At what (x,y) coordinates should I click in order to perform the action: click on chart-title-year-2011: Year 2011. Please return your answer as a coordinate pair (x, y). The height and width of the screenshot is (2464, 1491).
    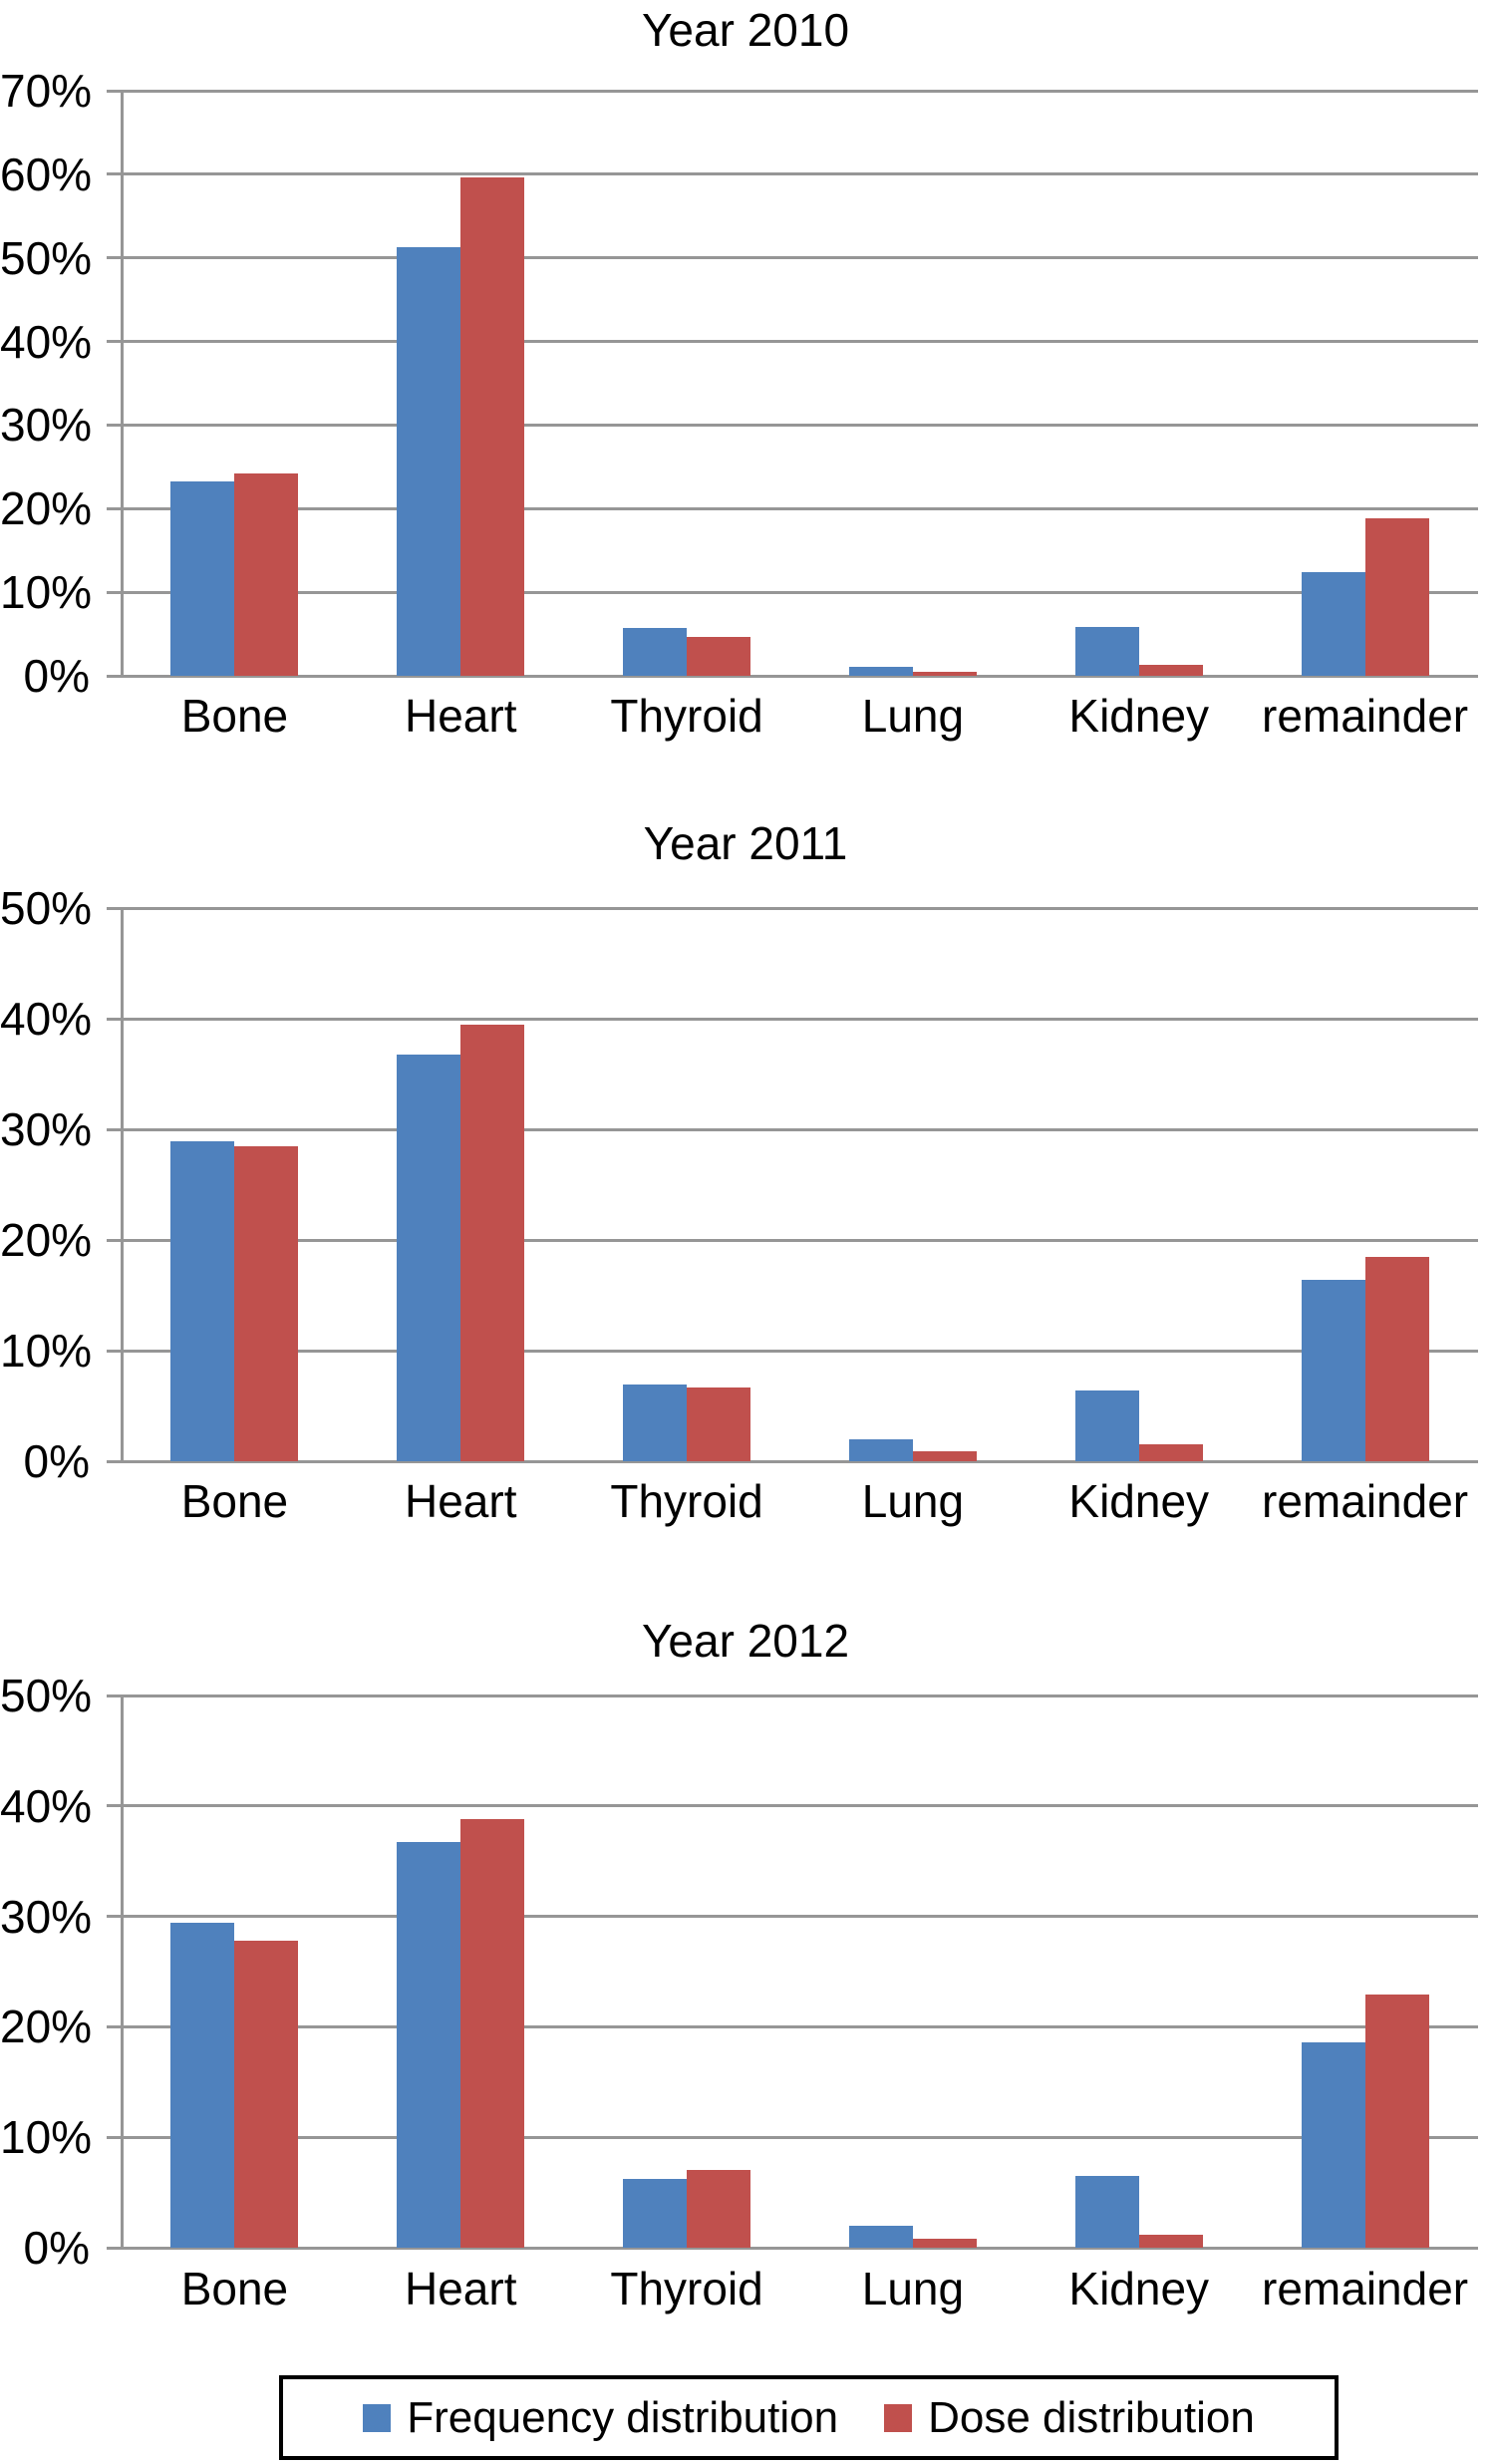
    Looking at the image, I should click on (745, 843).